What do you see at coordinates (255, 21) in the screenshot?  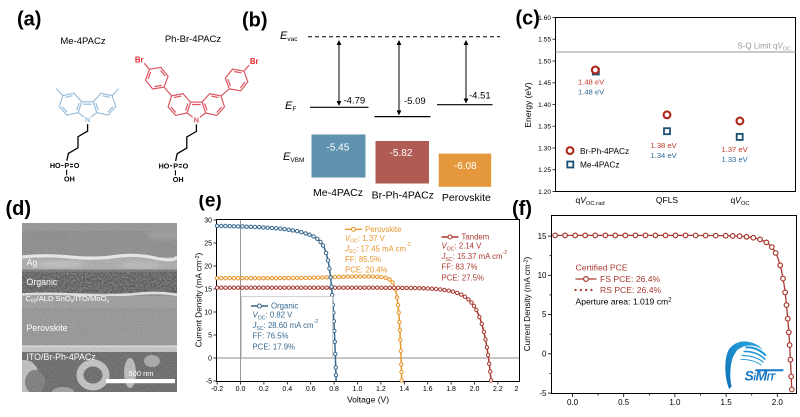 I see `svg-text: (b)` at bounding box center [255, 21].